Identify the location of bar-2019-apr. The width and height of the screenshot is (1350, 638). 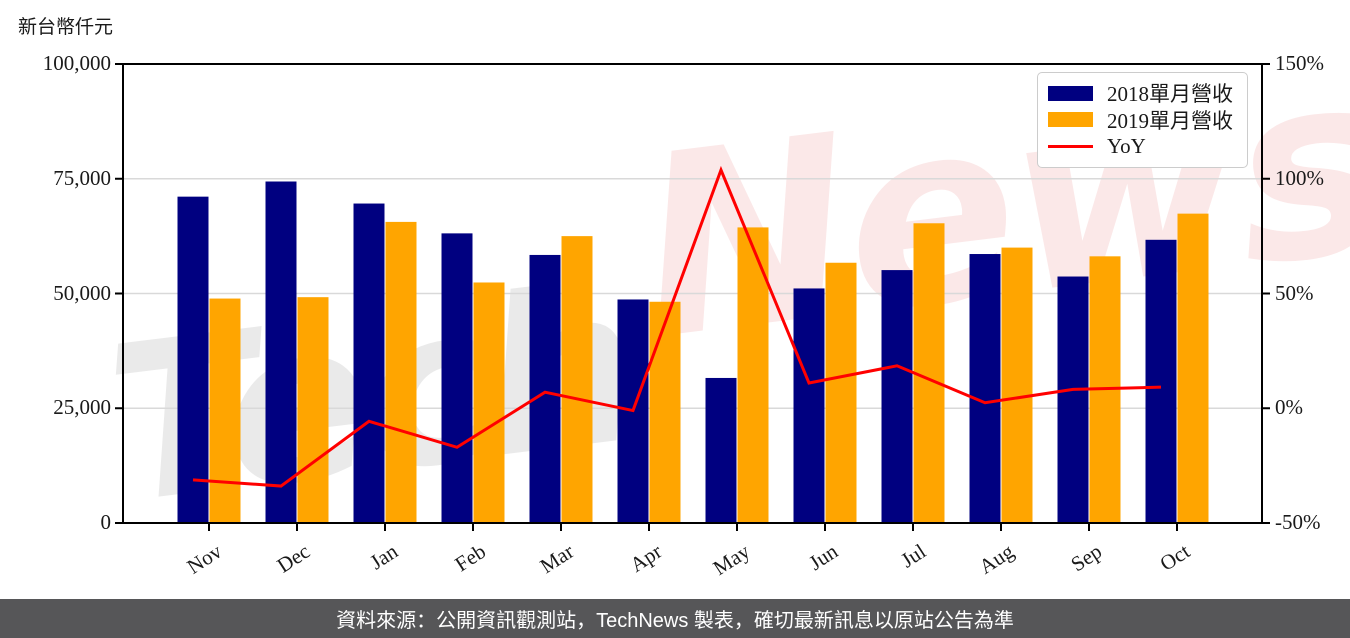
(665, 412).